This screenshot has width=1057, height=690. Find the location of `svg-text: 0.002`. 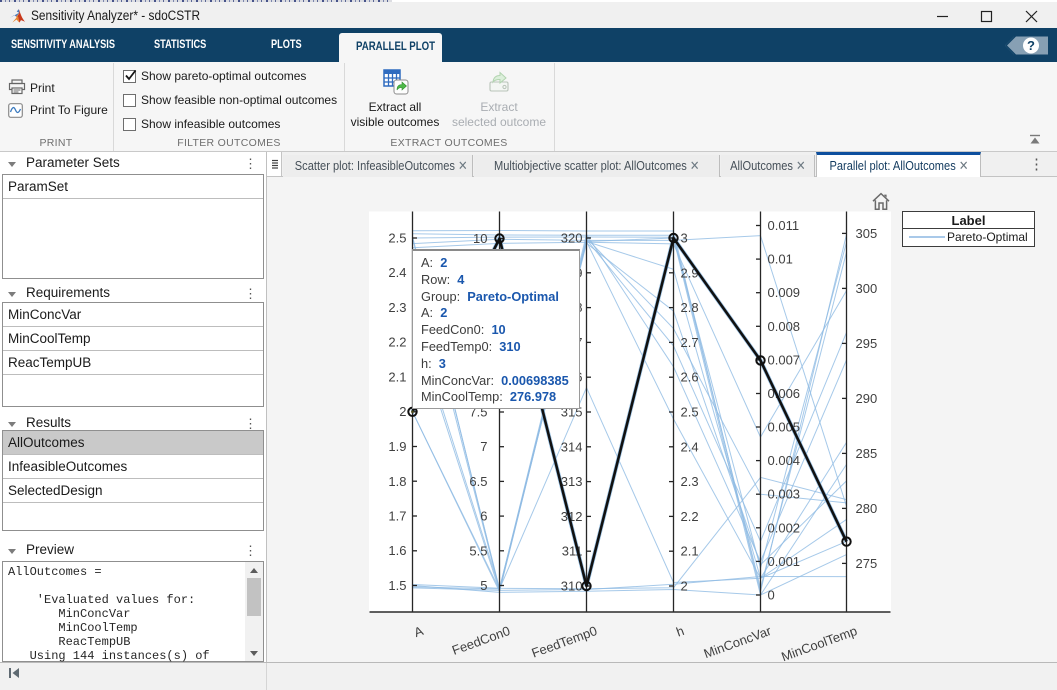

svg-text: 0.002 is located at coordinates (784, 527).